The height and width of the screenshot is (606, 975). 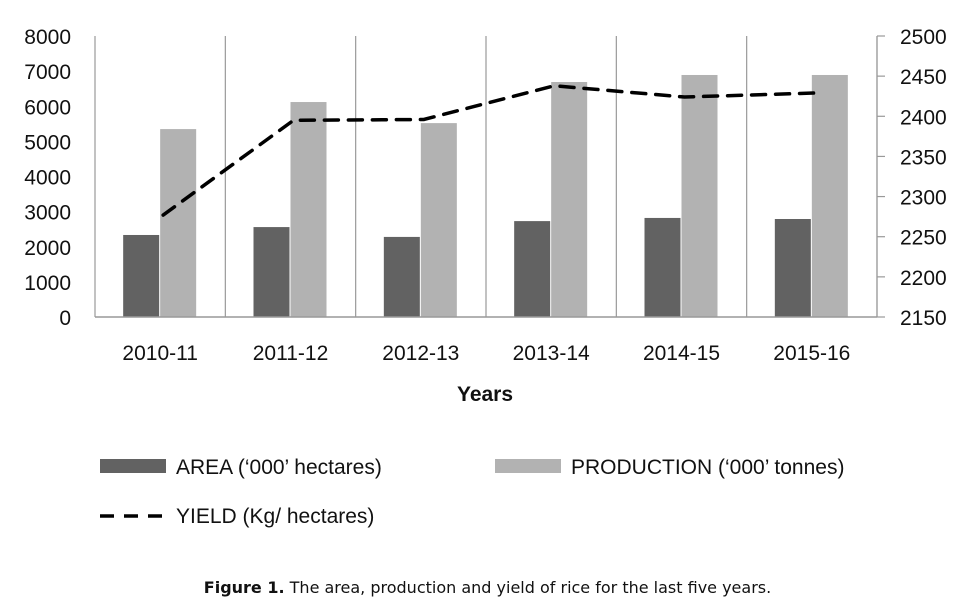 I want to click on x-tick-label: 2012-13, so click(x=420, y=353).